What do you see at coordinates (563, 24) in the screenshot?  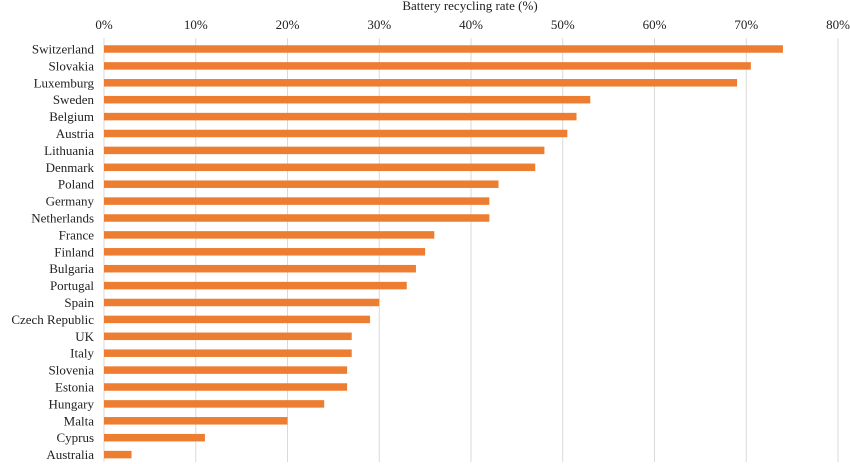 I see `x-tick-label: 50%` at bounding box center [563, 24].